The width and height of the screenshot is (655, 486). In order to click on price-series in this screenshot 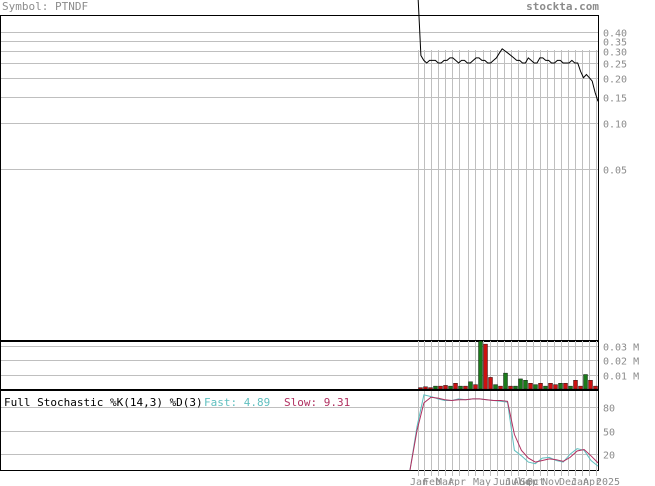, I will do `click(508, 51)`.